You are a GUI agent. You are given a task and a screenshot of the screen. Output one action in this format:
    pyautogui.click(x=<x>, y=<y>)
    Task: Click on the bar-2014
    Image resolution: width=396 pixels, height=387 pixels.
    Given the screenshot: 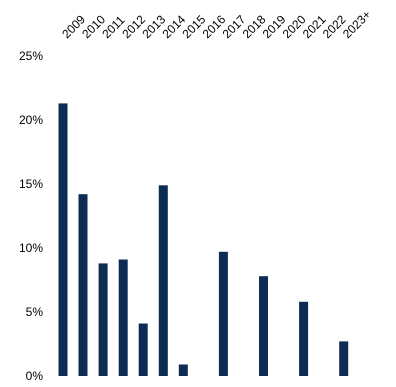 What is the action you would take?
    pyautogui.click(x=163, y=280)
    